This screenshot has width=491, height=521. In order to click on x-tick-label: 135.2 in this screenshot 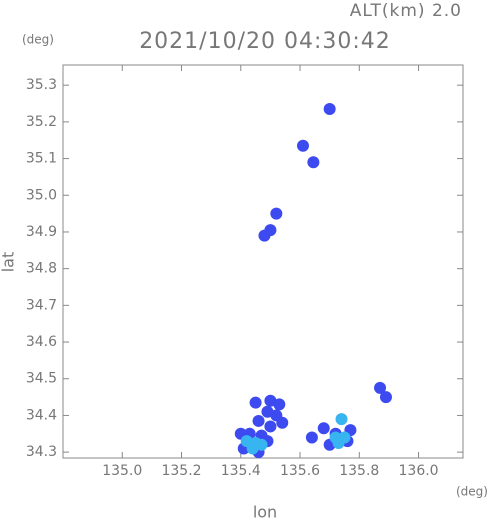, I will do `click(181, 471)`.